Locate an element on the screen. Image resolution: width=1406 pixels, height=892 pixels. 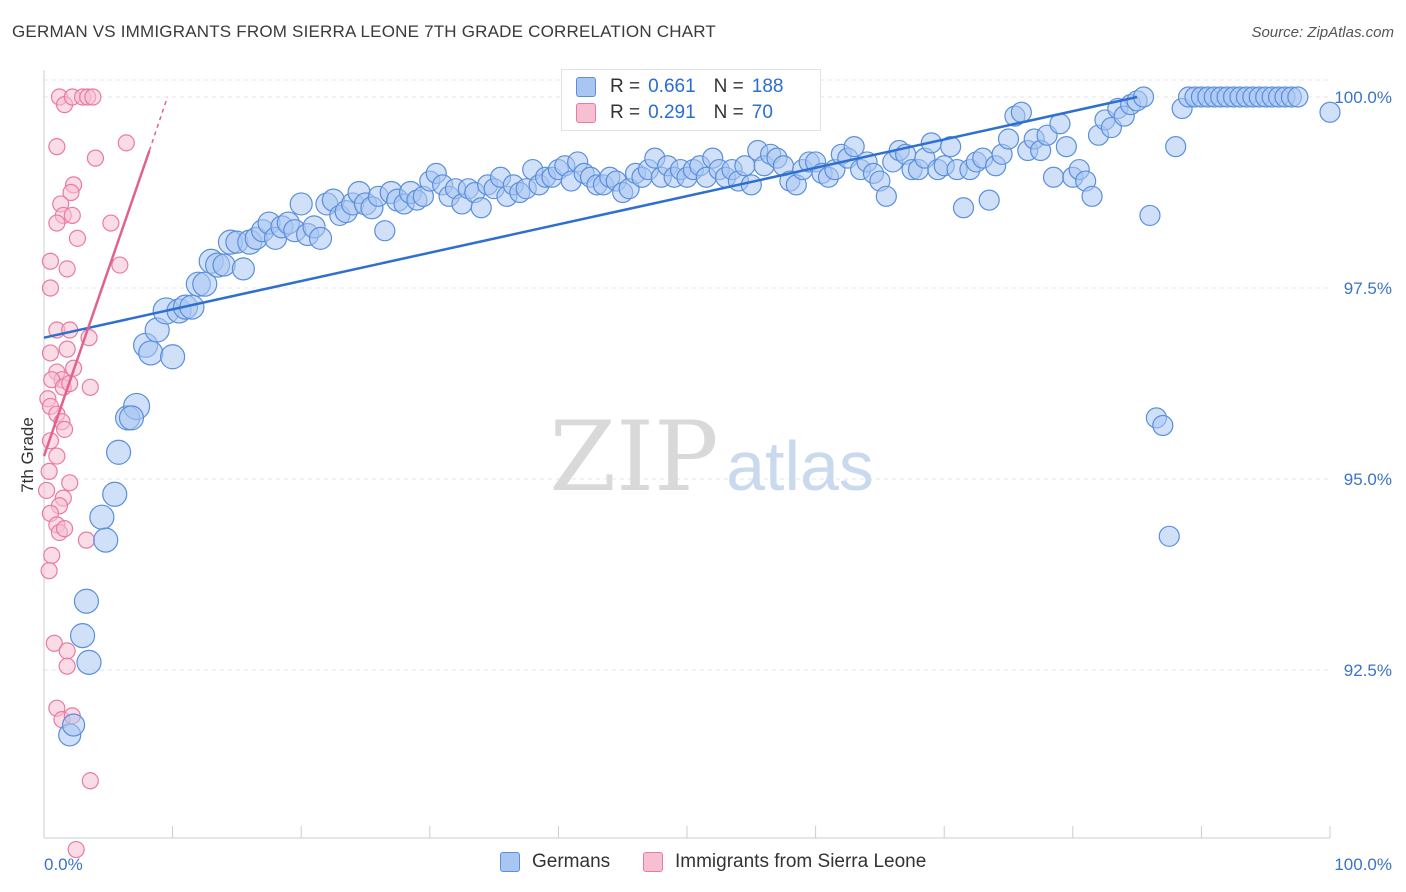
legend-swatch-pink is located at coordinates (586, 113).